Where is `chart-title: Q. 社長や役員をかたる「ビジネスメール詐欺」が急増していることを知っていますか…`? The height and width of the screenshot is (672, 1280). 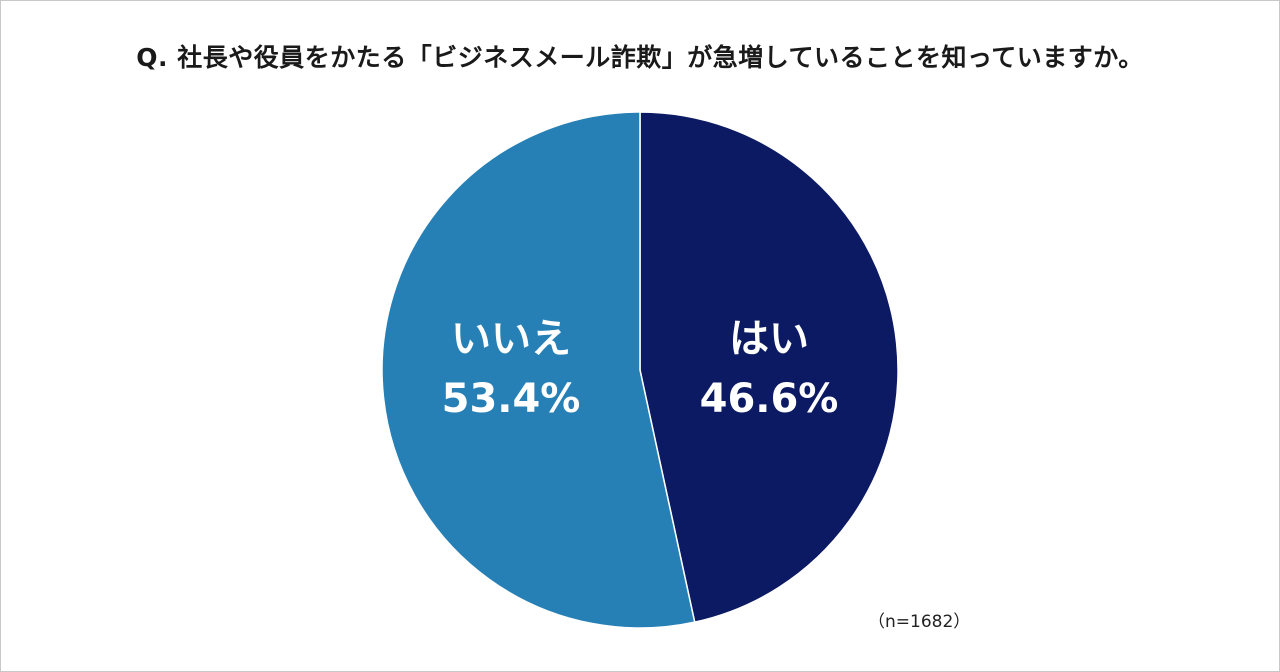
chart-title: Q. 社長や役員をかたる「ビジネスメール詐欺」が急増していることを知っていますか… is located at coordinates (640, 57).